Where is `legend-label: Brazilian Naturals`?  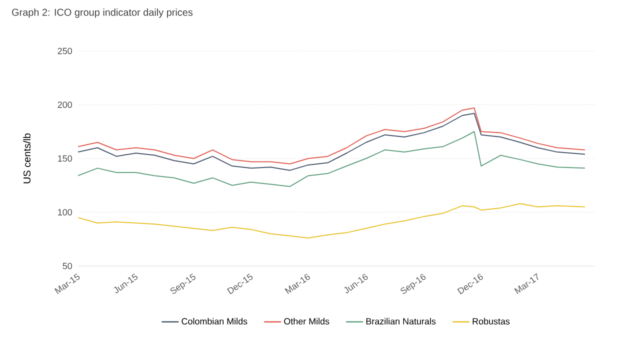
legend-label: Brazilian Naturals is located at coordinates (401, 321).